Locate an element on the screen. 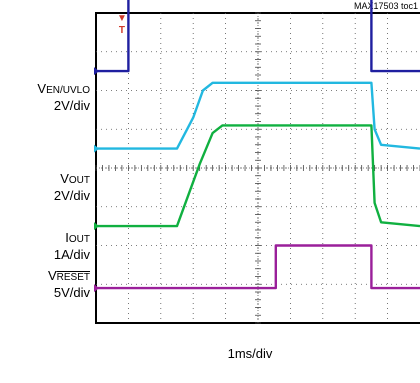 This screenshot has width=420, height=383. label-main: I is located at coordinates (67, 237).